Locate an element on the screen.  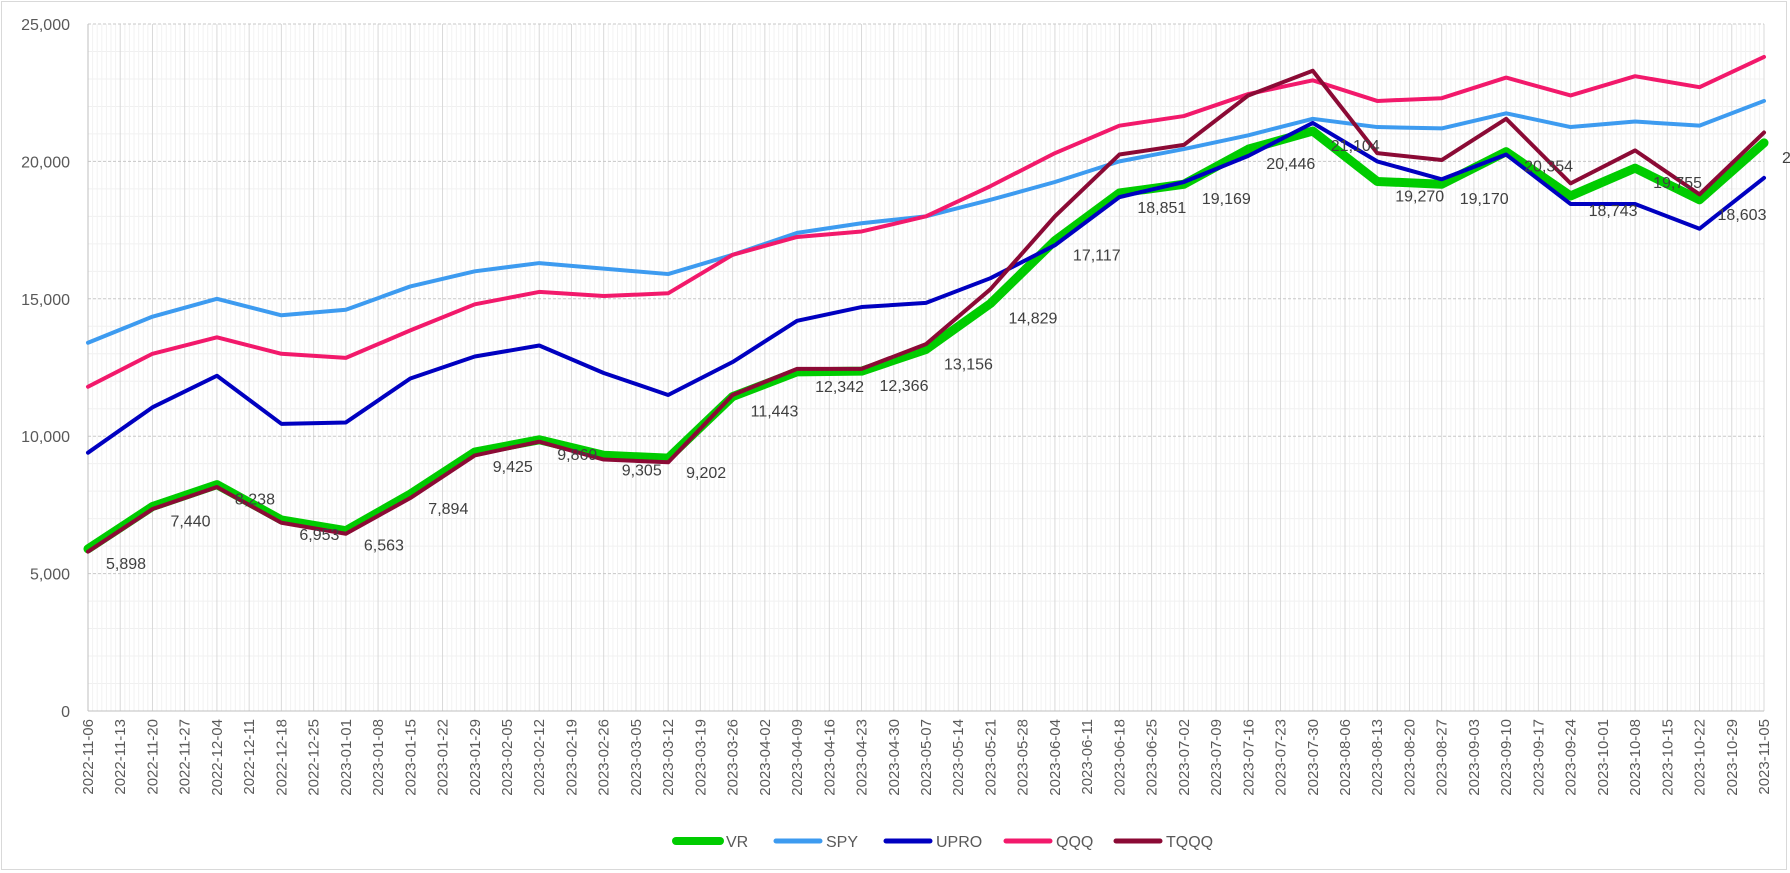
x-tick-label: 2023-11-05 is located at coordinates (1764, 757).